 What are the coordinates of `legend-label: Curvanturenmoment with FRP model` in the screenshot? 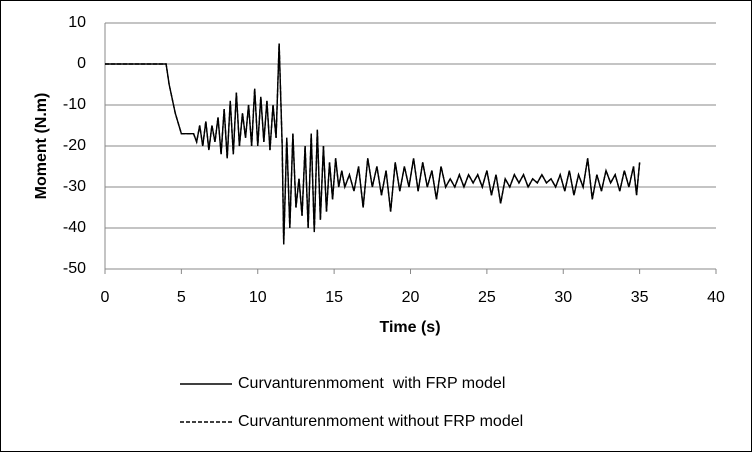 It's located at (371, 383).